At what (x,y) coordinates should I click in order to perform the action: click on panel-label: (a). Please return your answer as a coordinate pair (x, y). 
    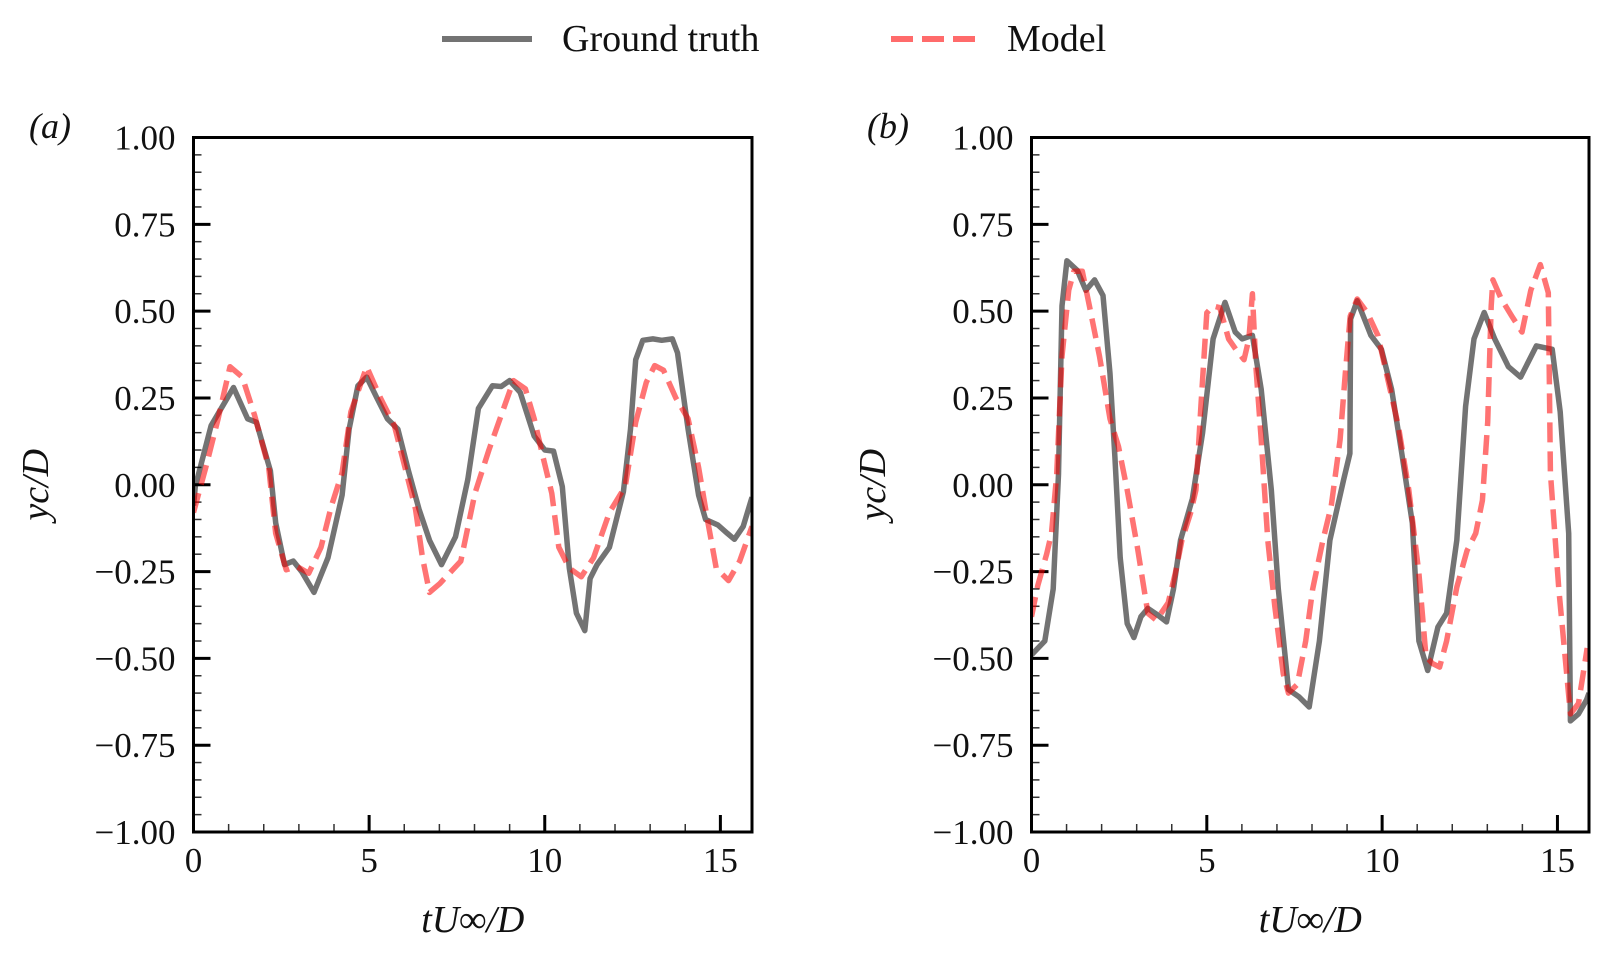
    Looking at the image, I should click on (50, 126).